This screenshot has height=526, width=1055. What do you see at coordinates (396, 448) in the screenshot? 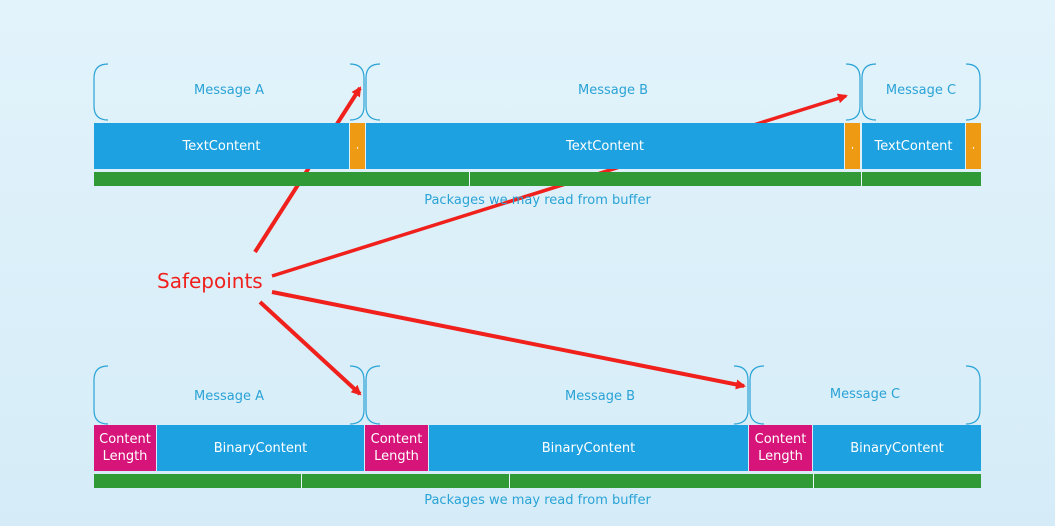
I see `bottom-content-length-b: Content Length` at bounding box center [396, 448].